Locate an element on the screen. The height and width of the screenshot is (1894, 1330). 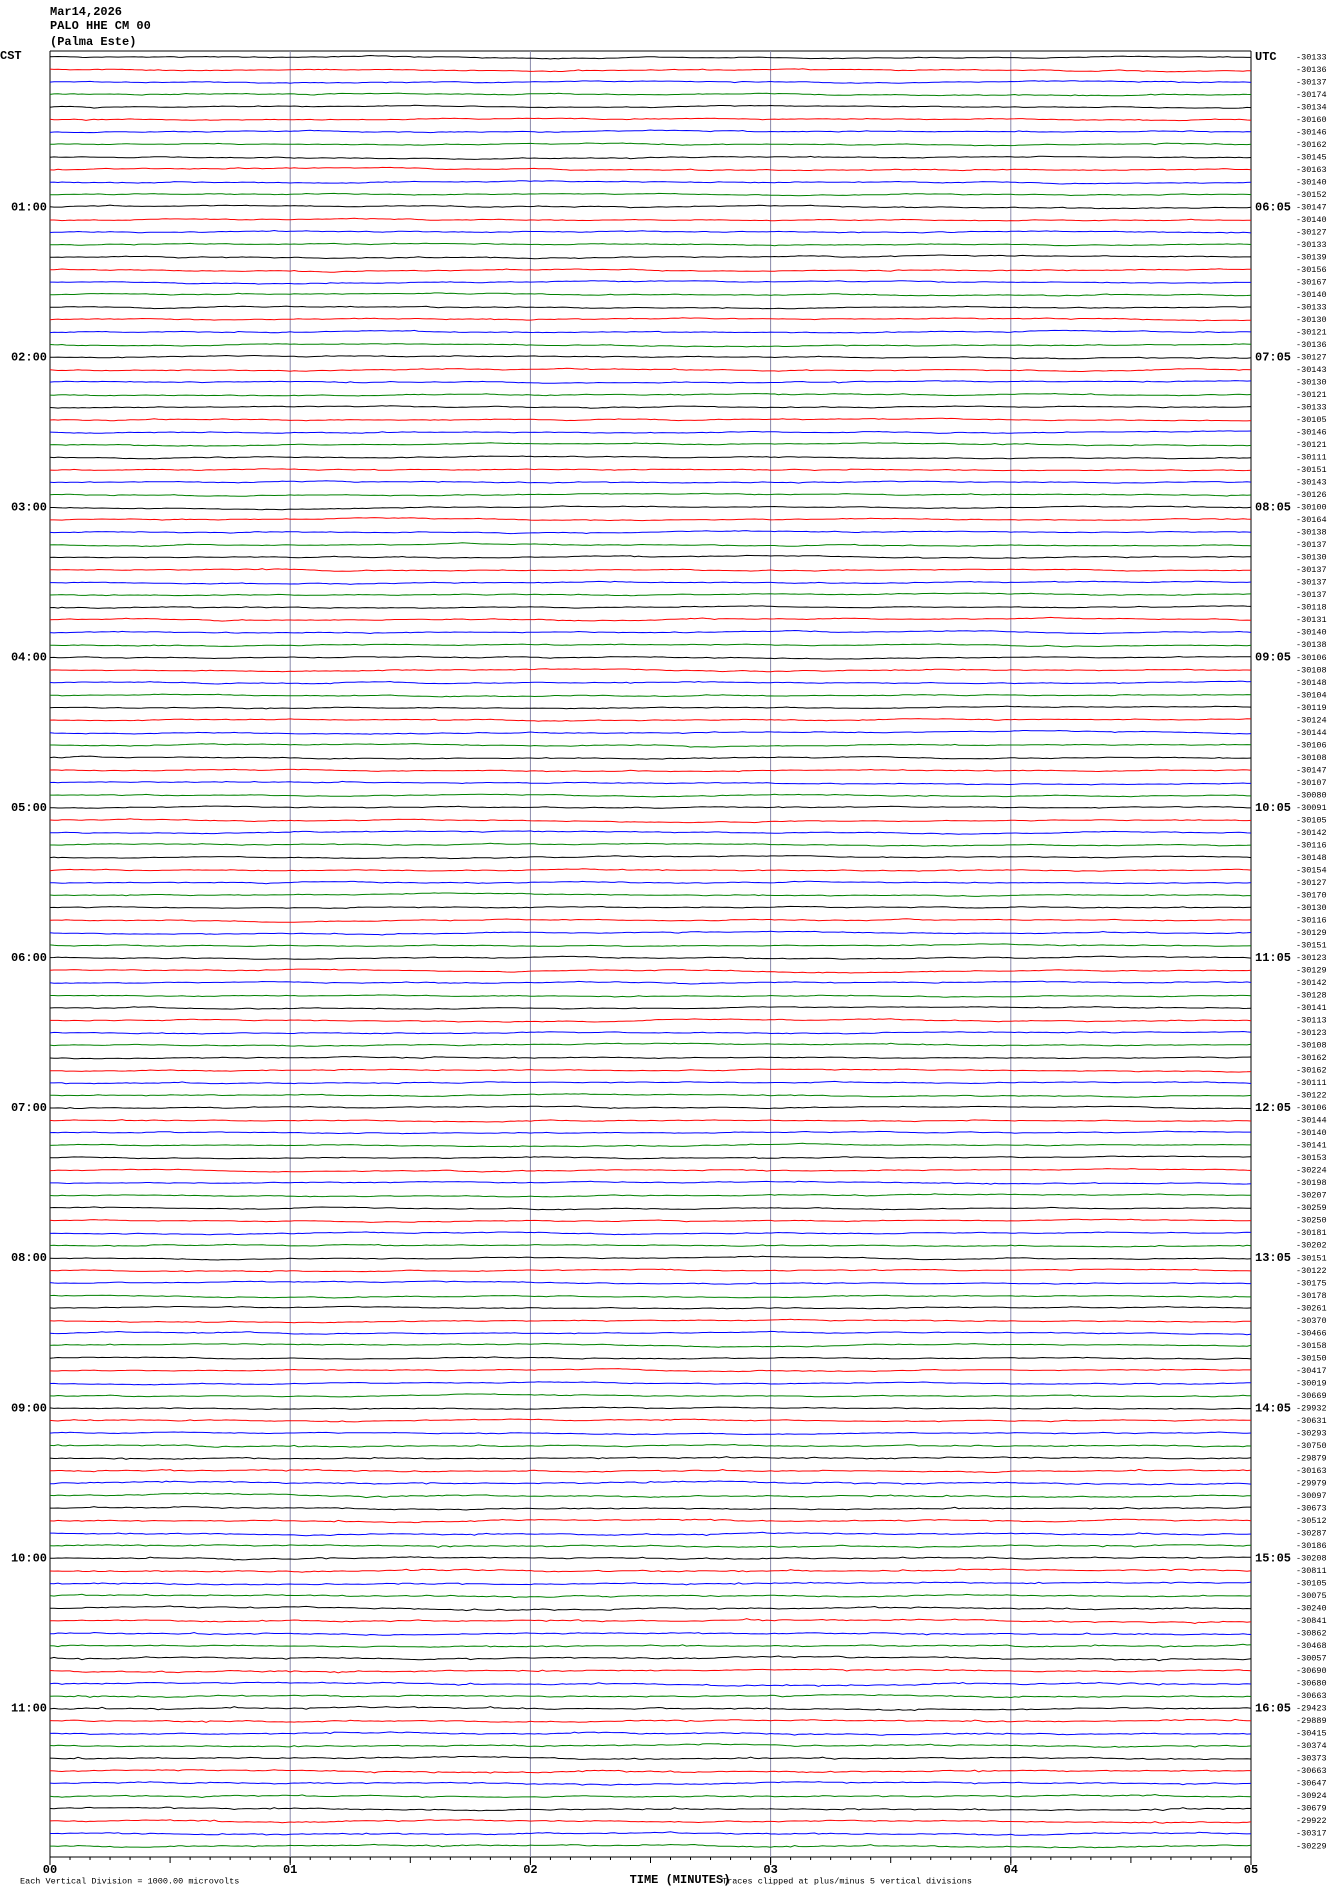
trace-offset-label: -30151 is located at coordinates (1311, 1258).